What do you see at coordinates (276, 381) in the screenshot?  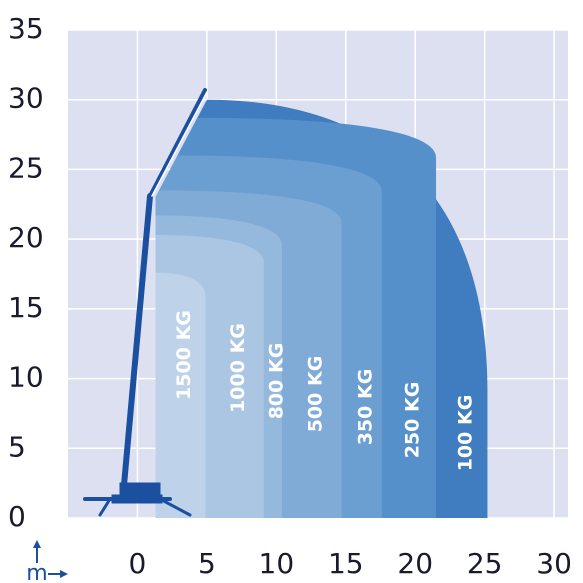 I see `zone-label: 800 KG` at bounding box center [276, 381].